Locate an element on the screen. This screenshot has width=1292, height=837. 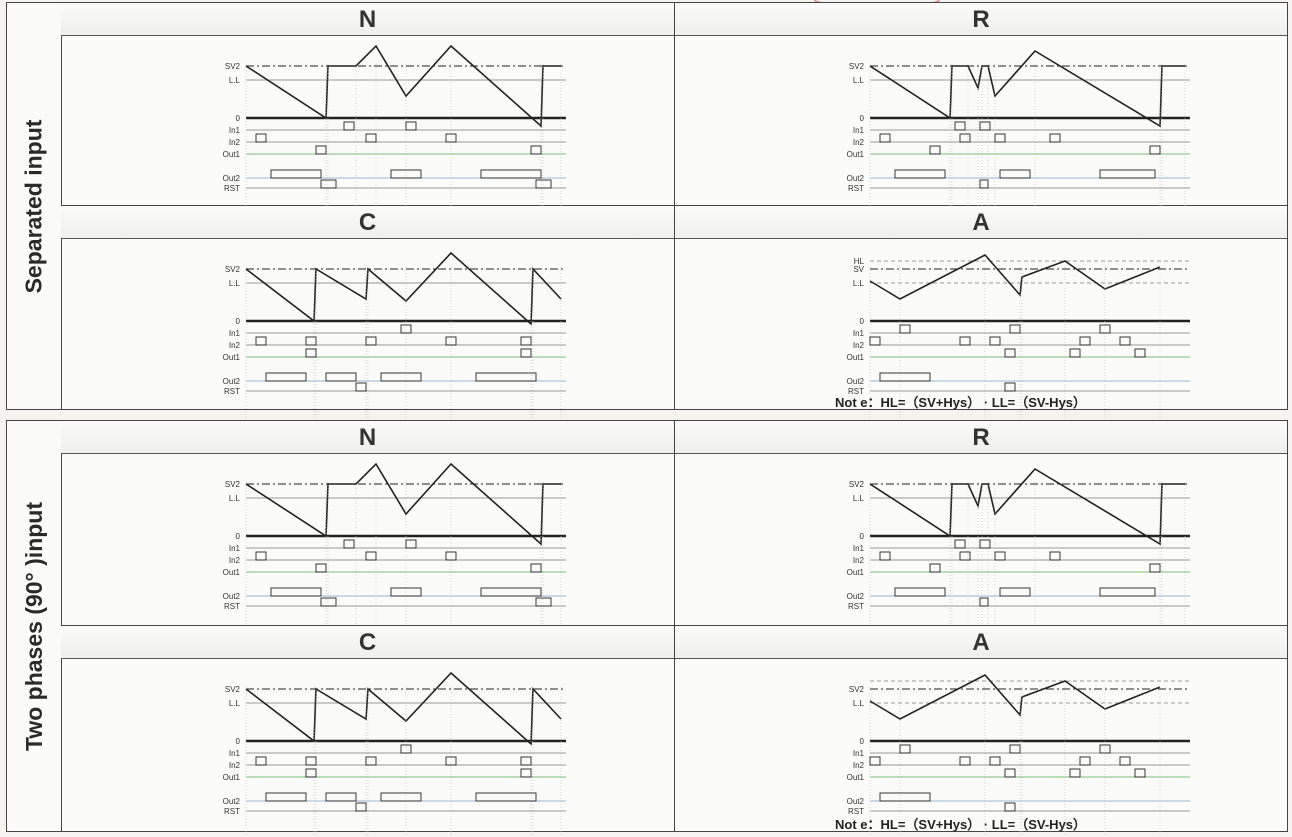
mode-cell: C SV2 L.L 0 In1 In2 Out1 Out2 RST is located at coordinates (368, 731).